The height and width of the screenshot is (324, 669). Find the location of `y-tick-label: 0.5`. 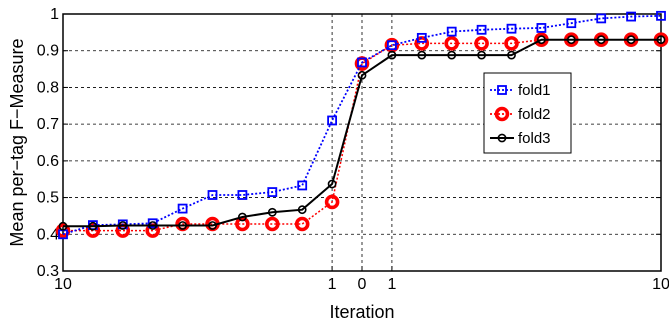

y-tick-label: 0.5 is located at coordinates (48, 198).